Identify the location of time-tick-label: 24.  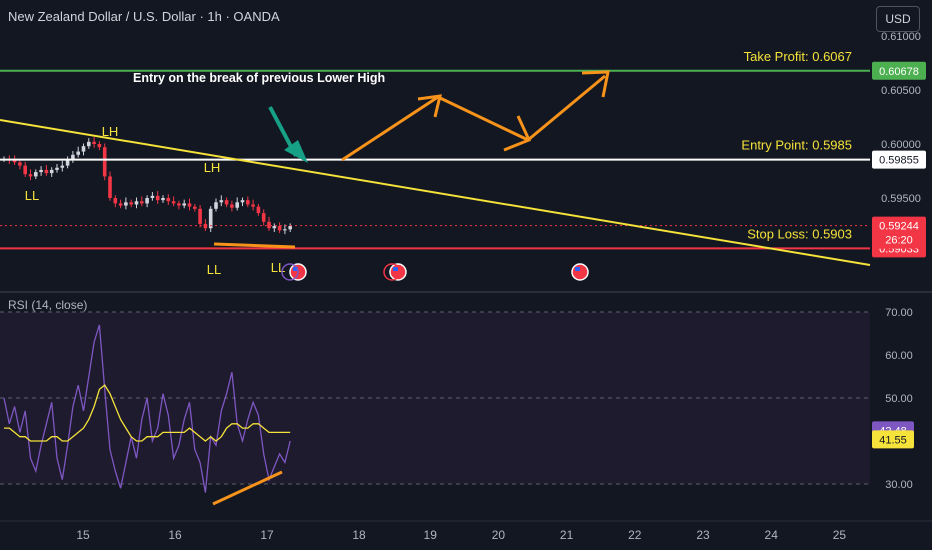
(772, 535).